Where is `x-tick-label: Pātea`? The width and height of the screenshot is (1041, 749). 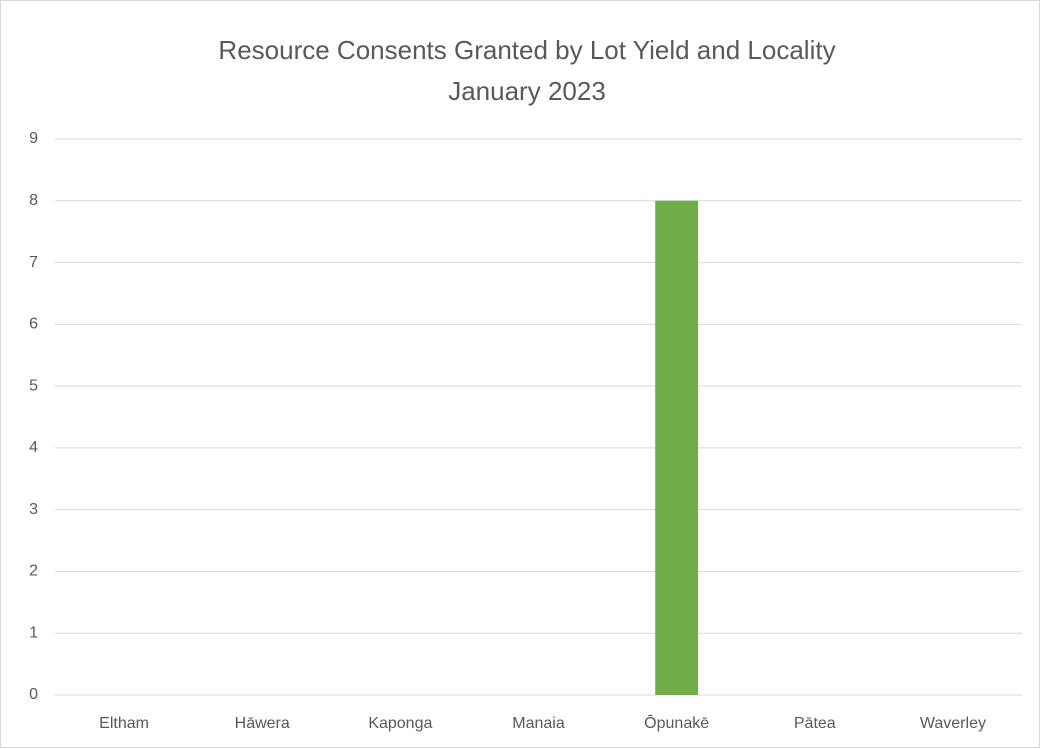 x-tick-label: Pātea is located at coordinates (815, 723).